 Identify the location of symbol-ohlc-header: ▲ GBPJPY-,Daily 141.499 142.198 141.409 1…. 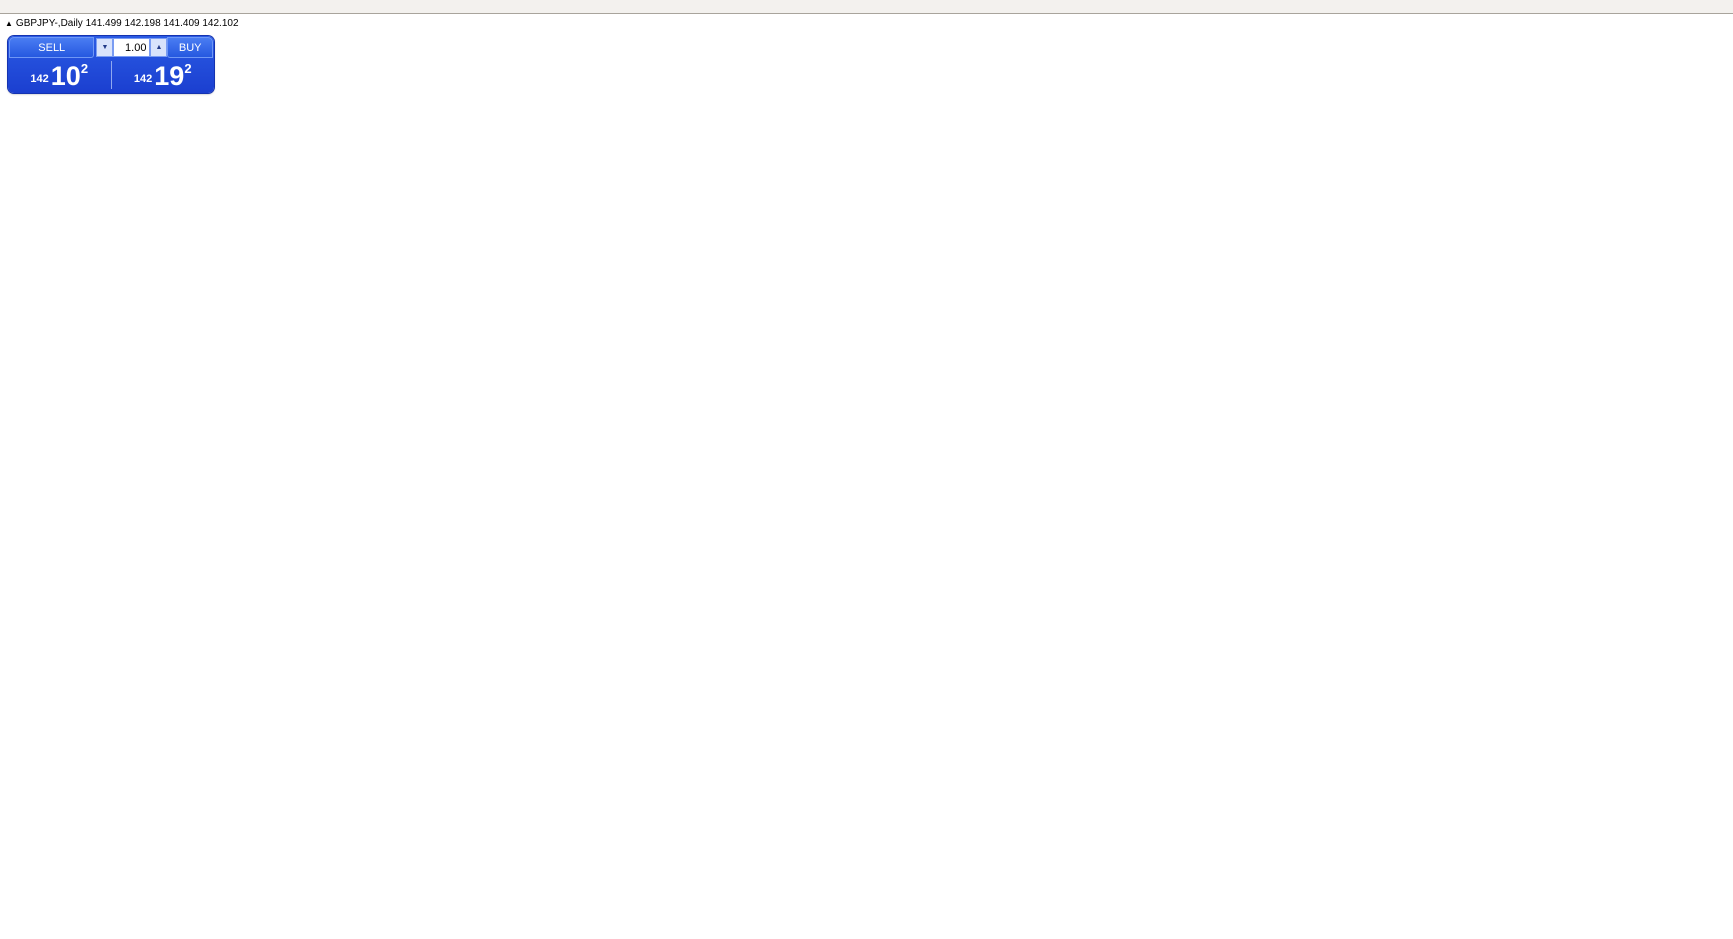
(122, 23).